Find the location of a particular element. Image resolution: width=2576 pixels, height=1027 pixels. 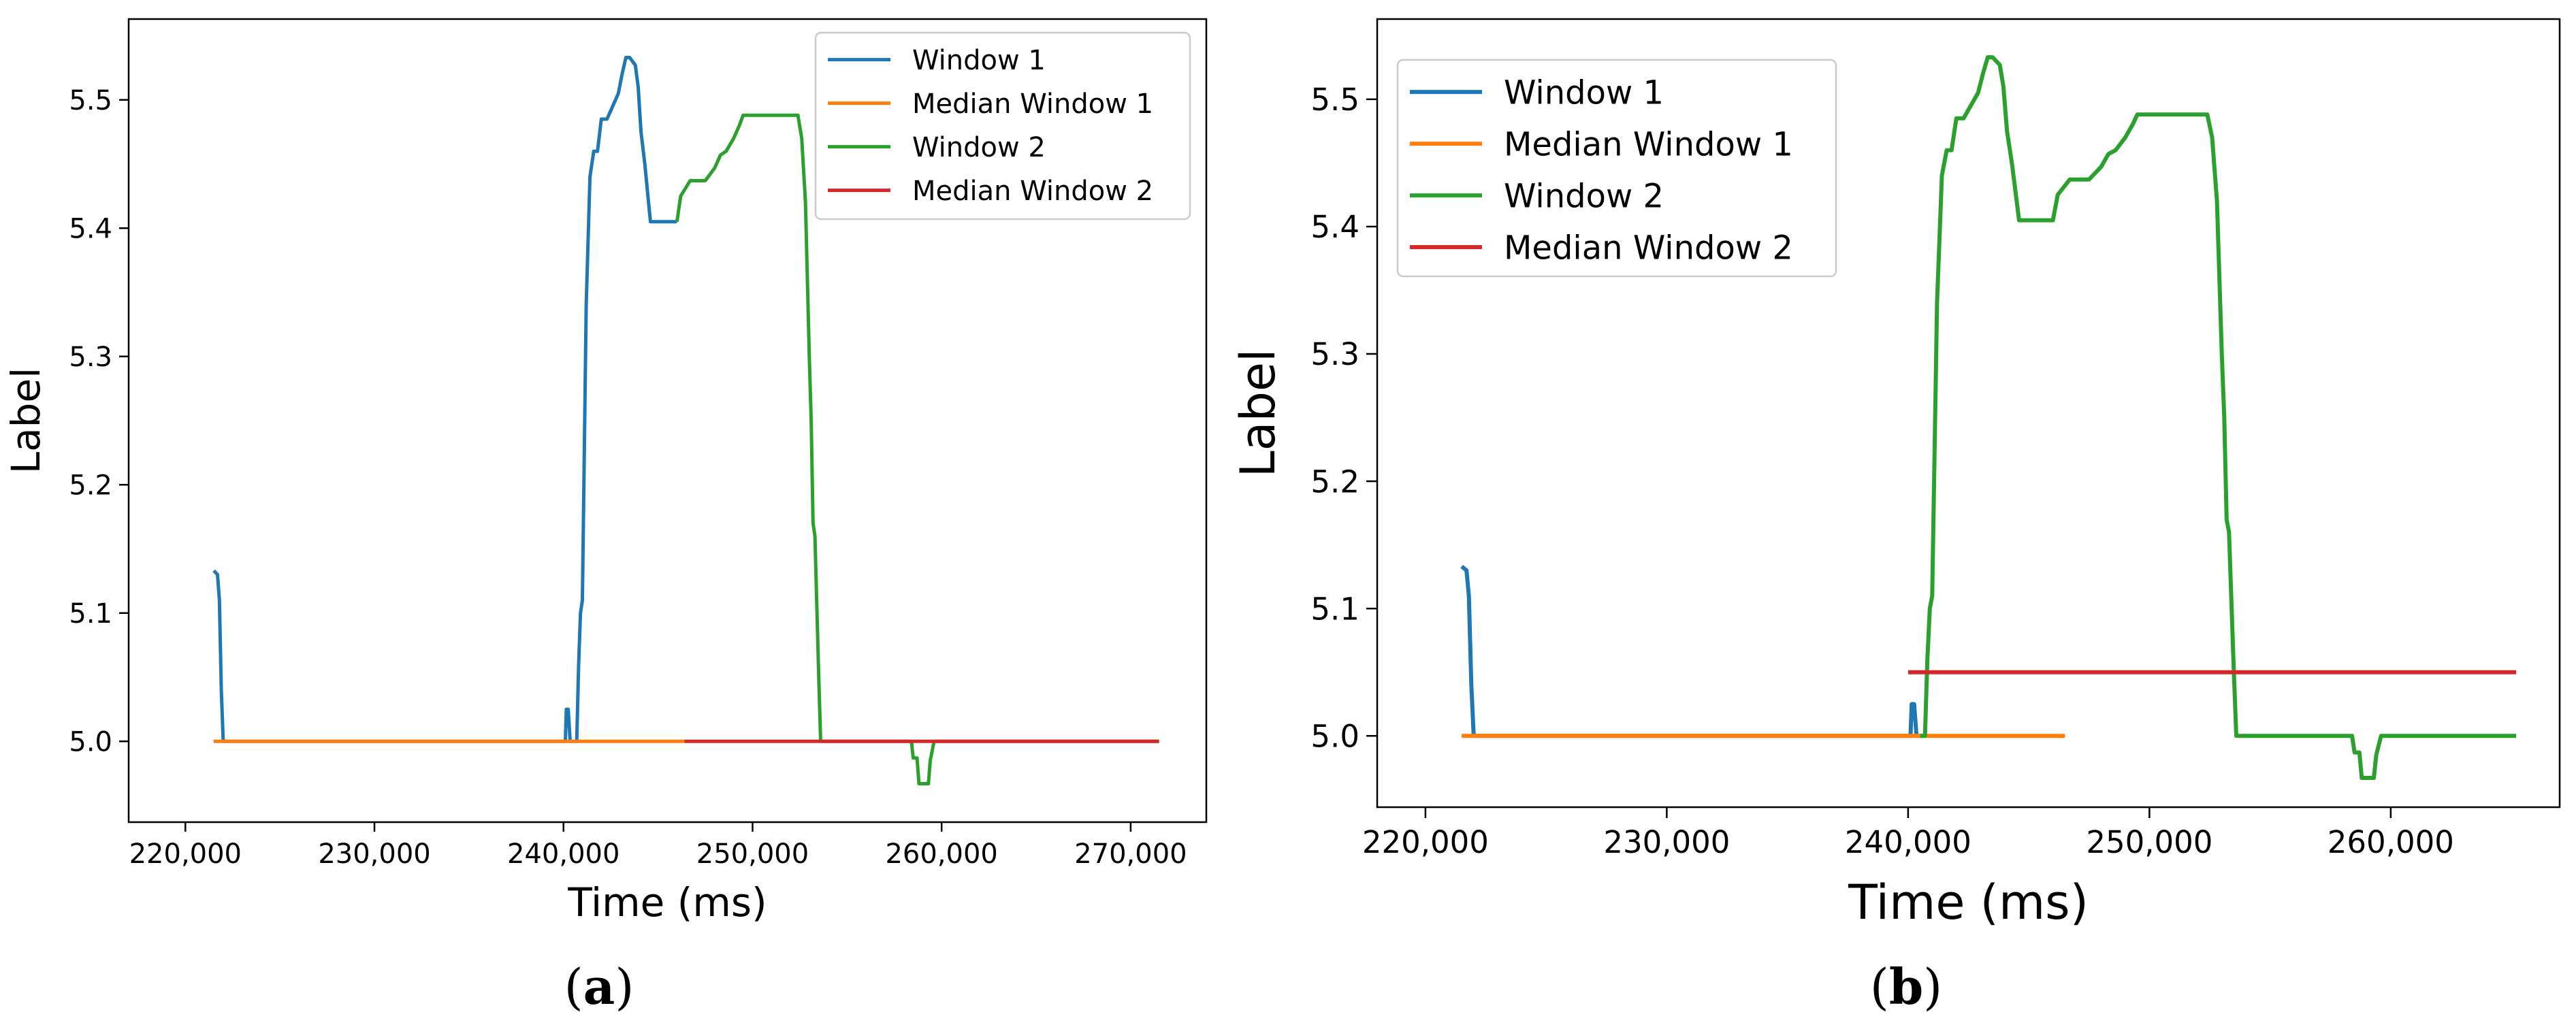

panel-caption: (a) is located at coordinates (599, 987).